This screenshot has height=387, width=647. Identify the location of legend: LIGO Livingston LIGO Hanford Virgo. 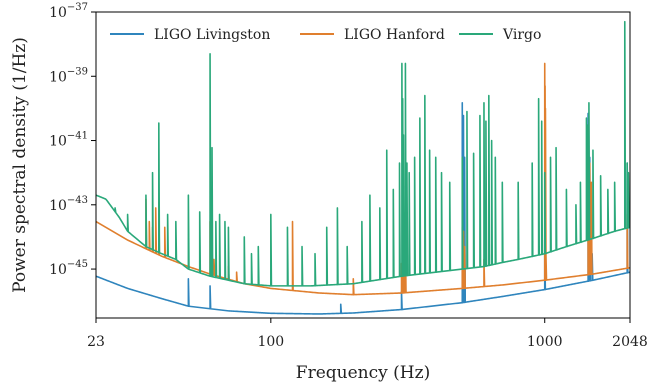
(325, 35).